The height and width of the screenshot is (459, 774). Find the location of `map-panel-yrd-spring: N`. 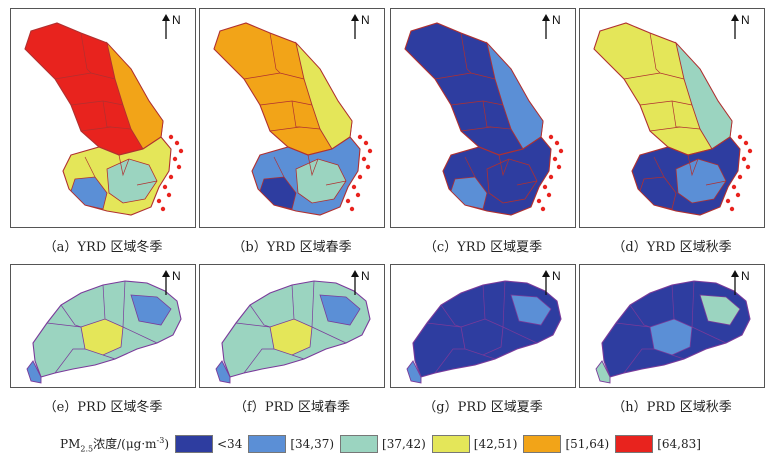

map-panel-yrd-spring: N is located at coordinates (292, 118).